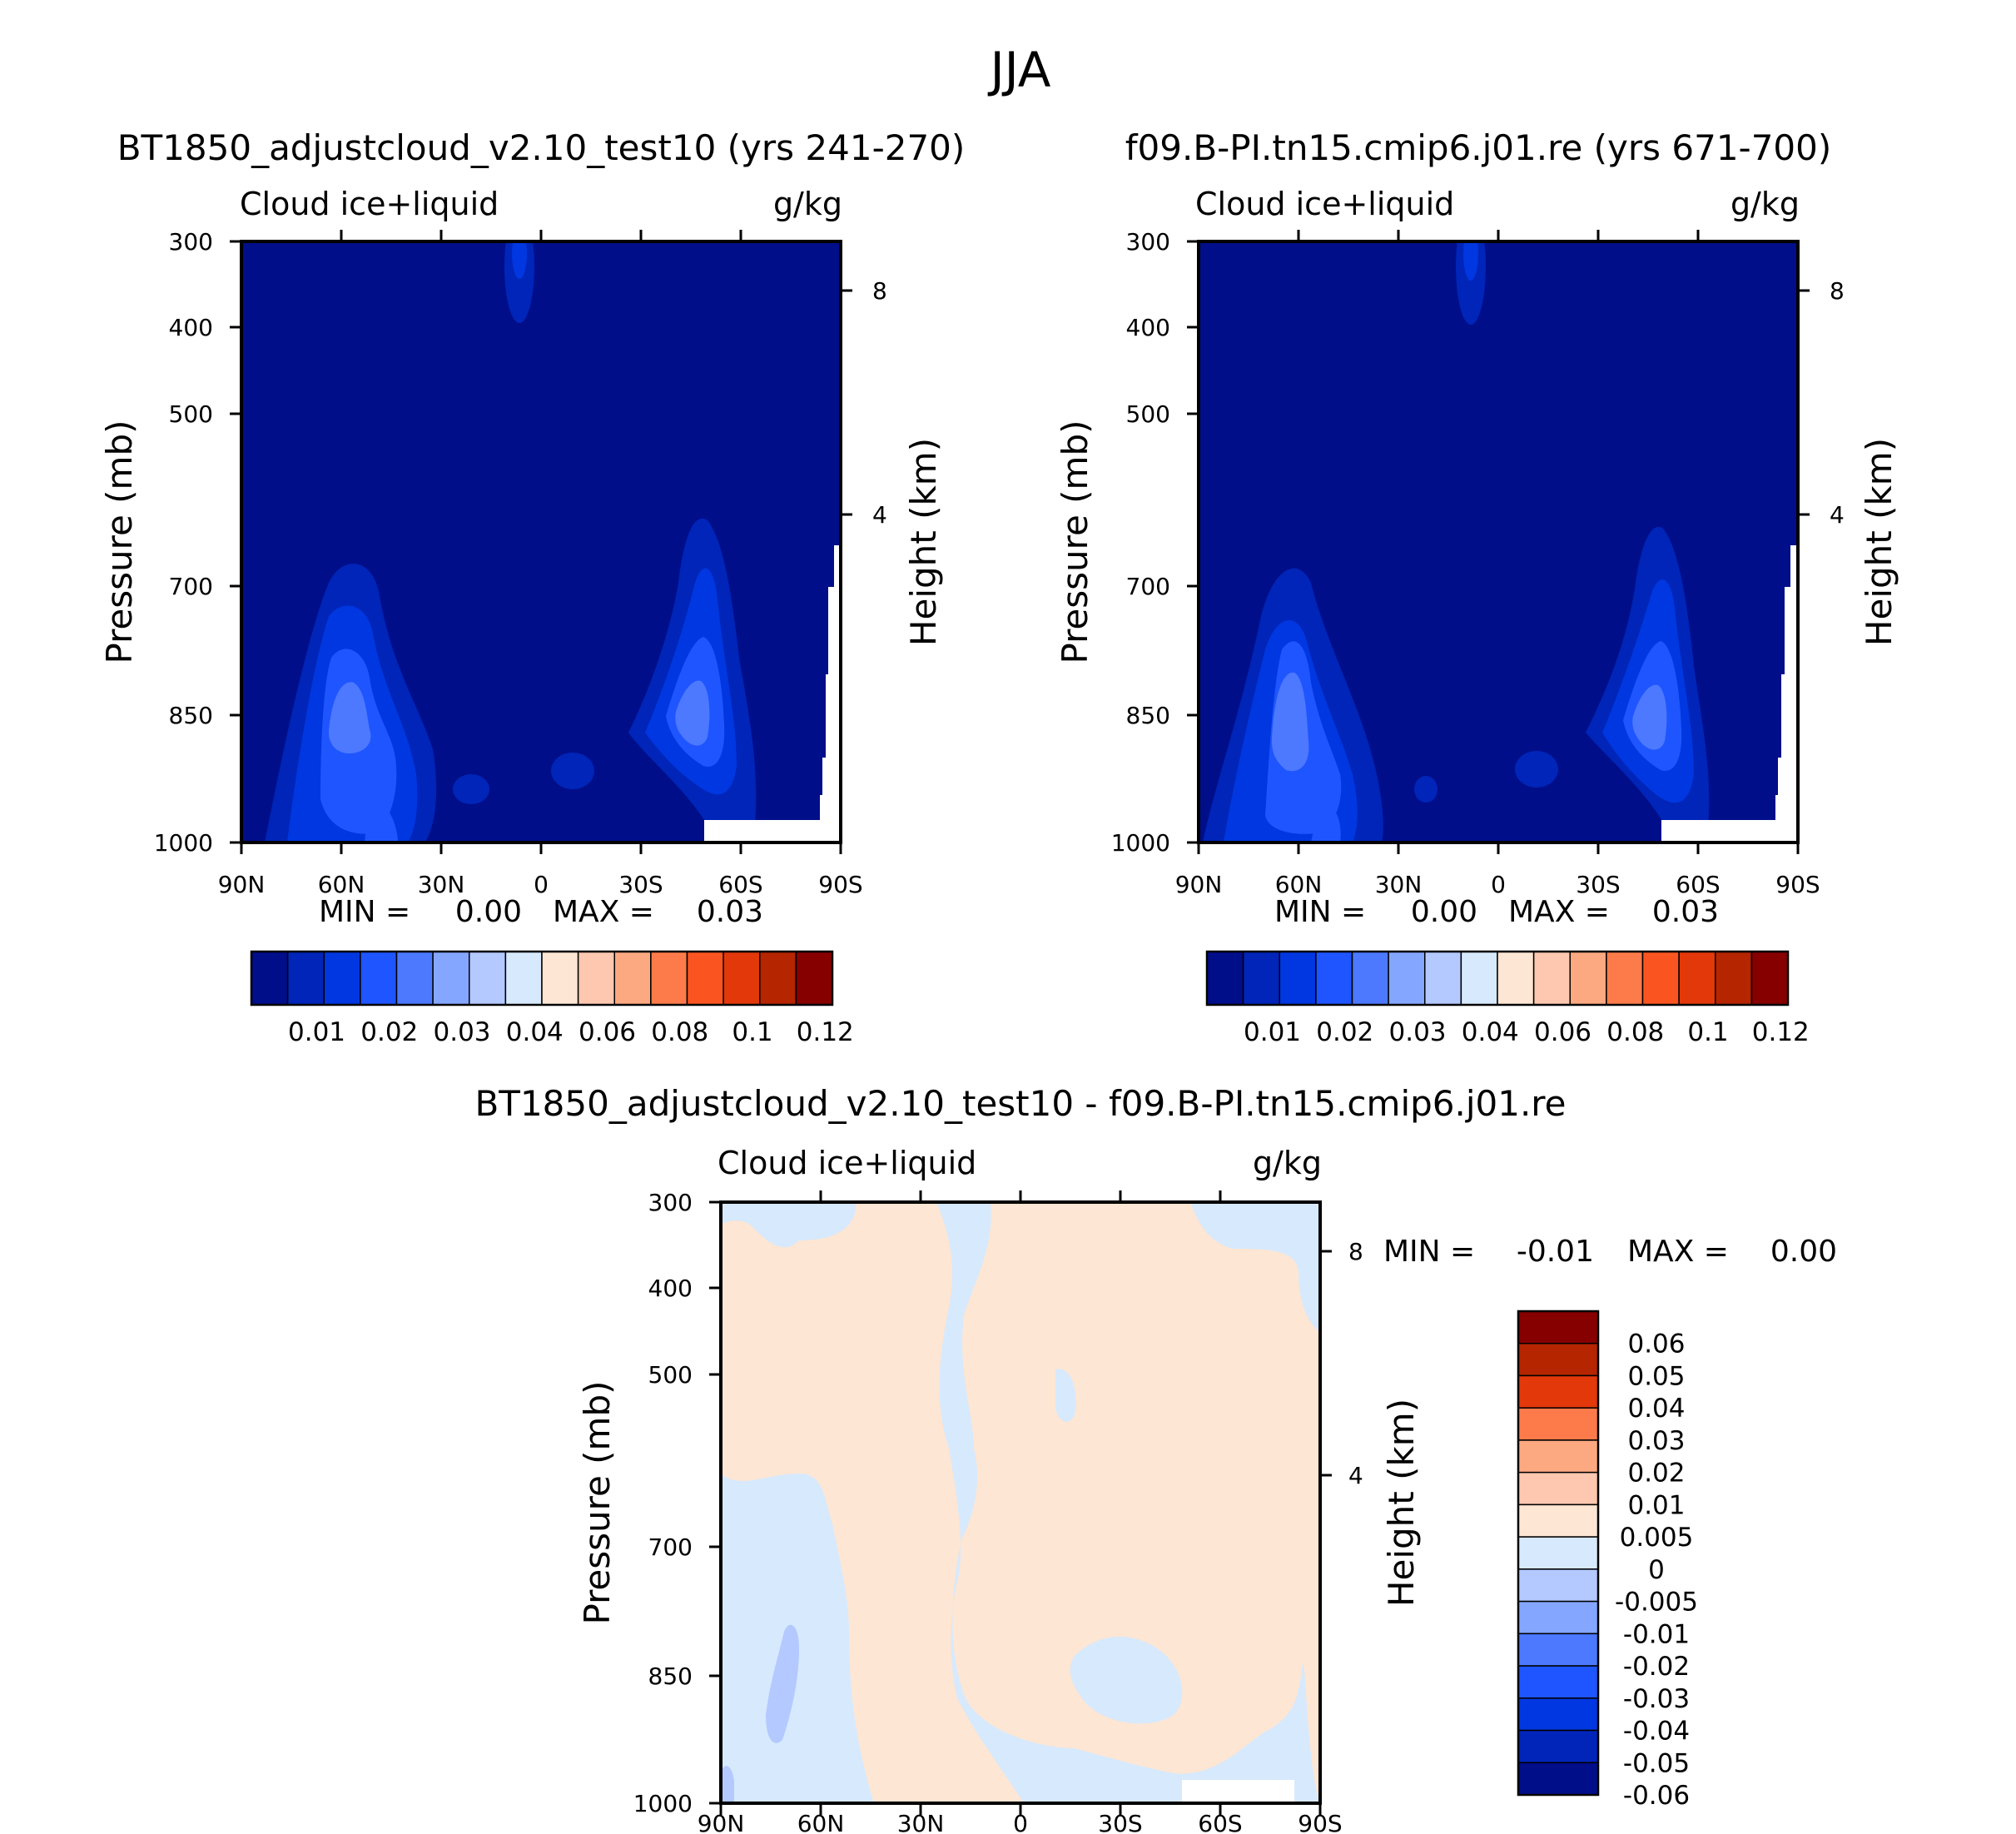 The height and width of the screenshot is (1834, 2016). I want to click on max-value: 0.00, so click(1803, 1252).